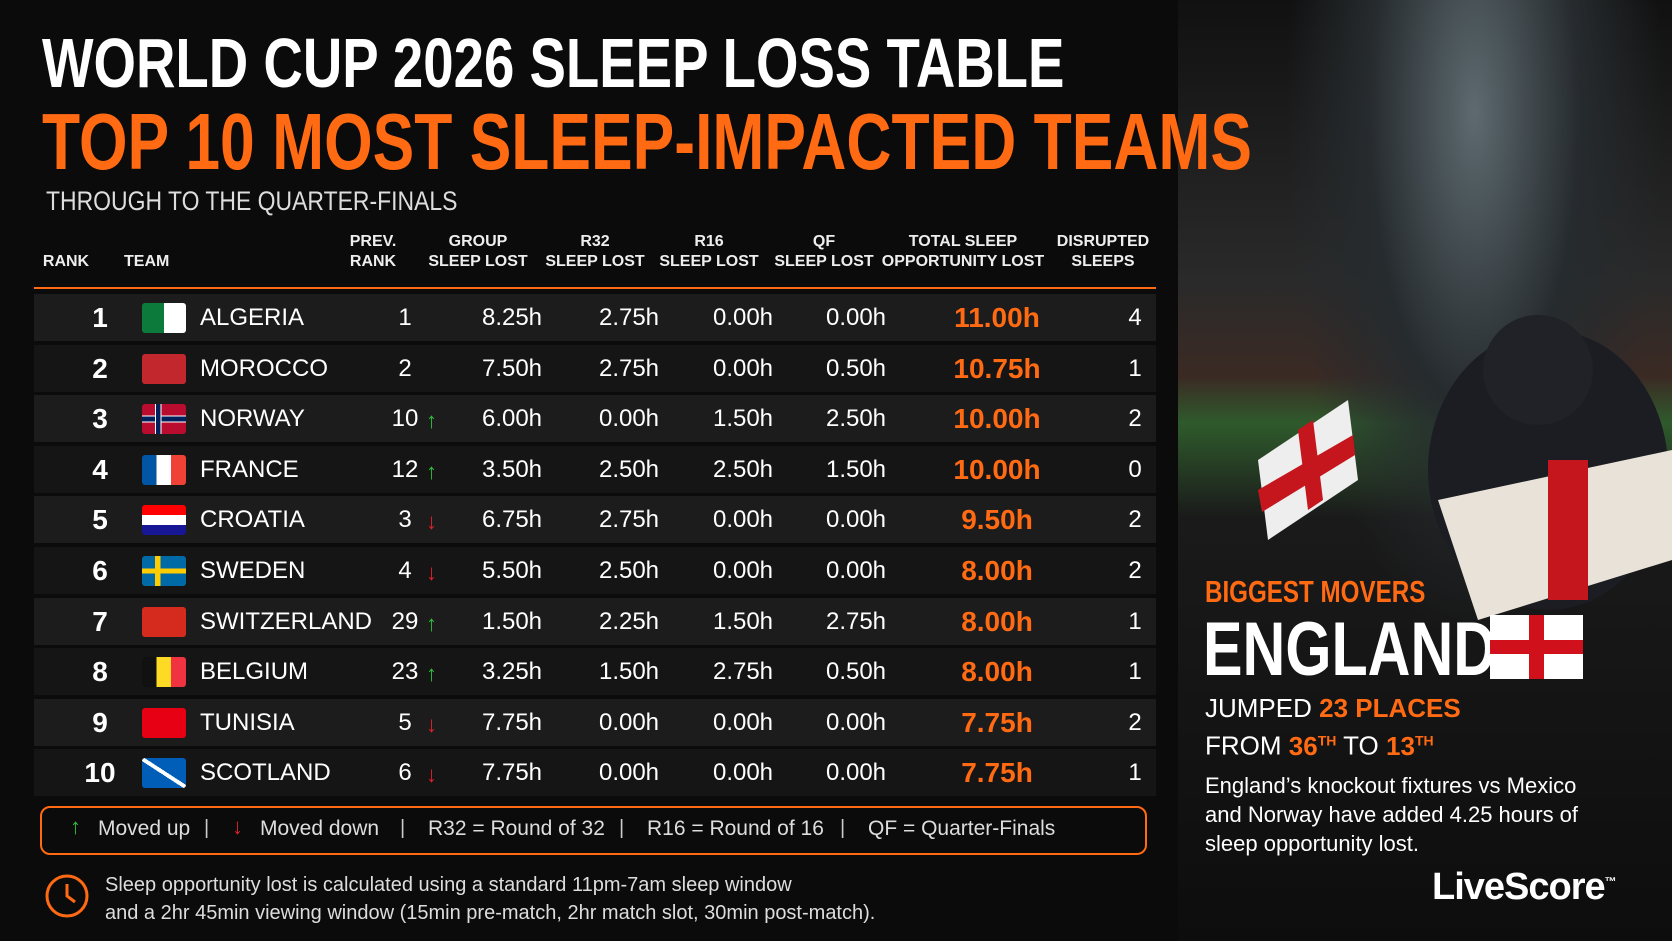 The image size is (1672, 941). What do you see at coordinates (252, 201) in the screenshot?
I see `caption: THROUGH TO THE QUARTER-FINALS` at bounding box center [252, 201].